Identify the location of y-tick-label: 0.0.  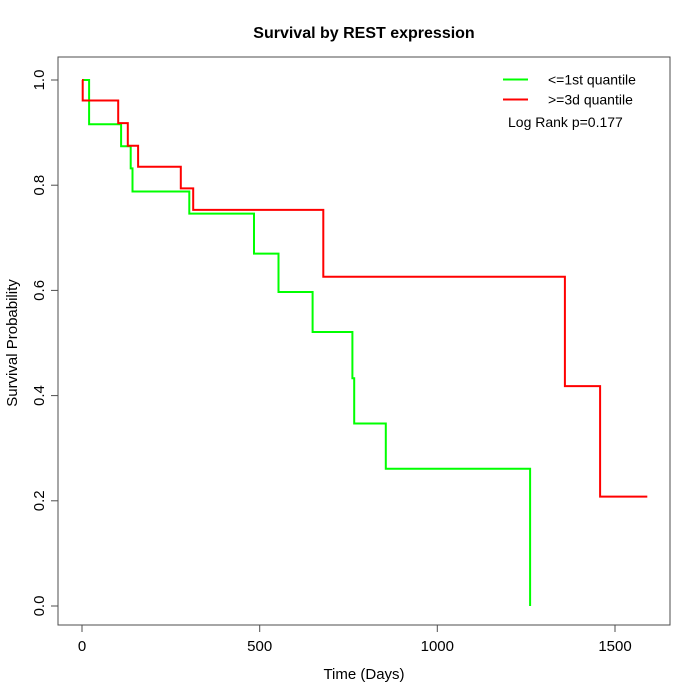
(39, 606).